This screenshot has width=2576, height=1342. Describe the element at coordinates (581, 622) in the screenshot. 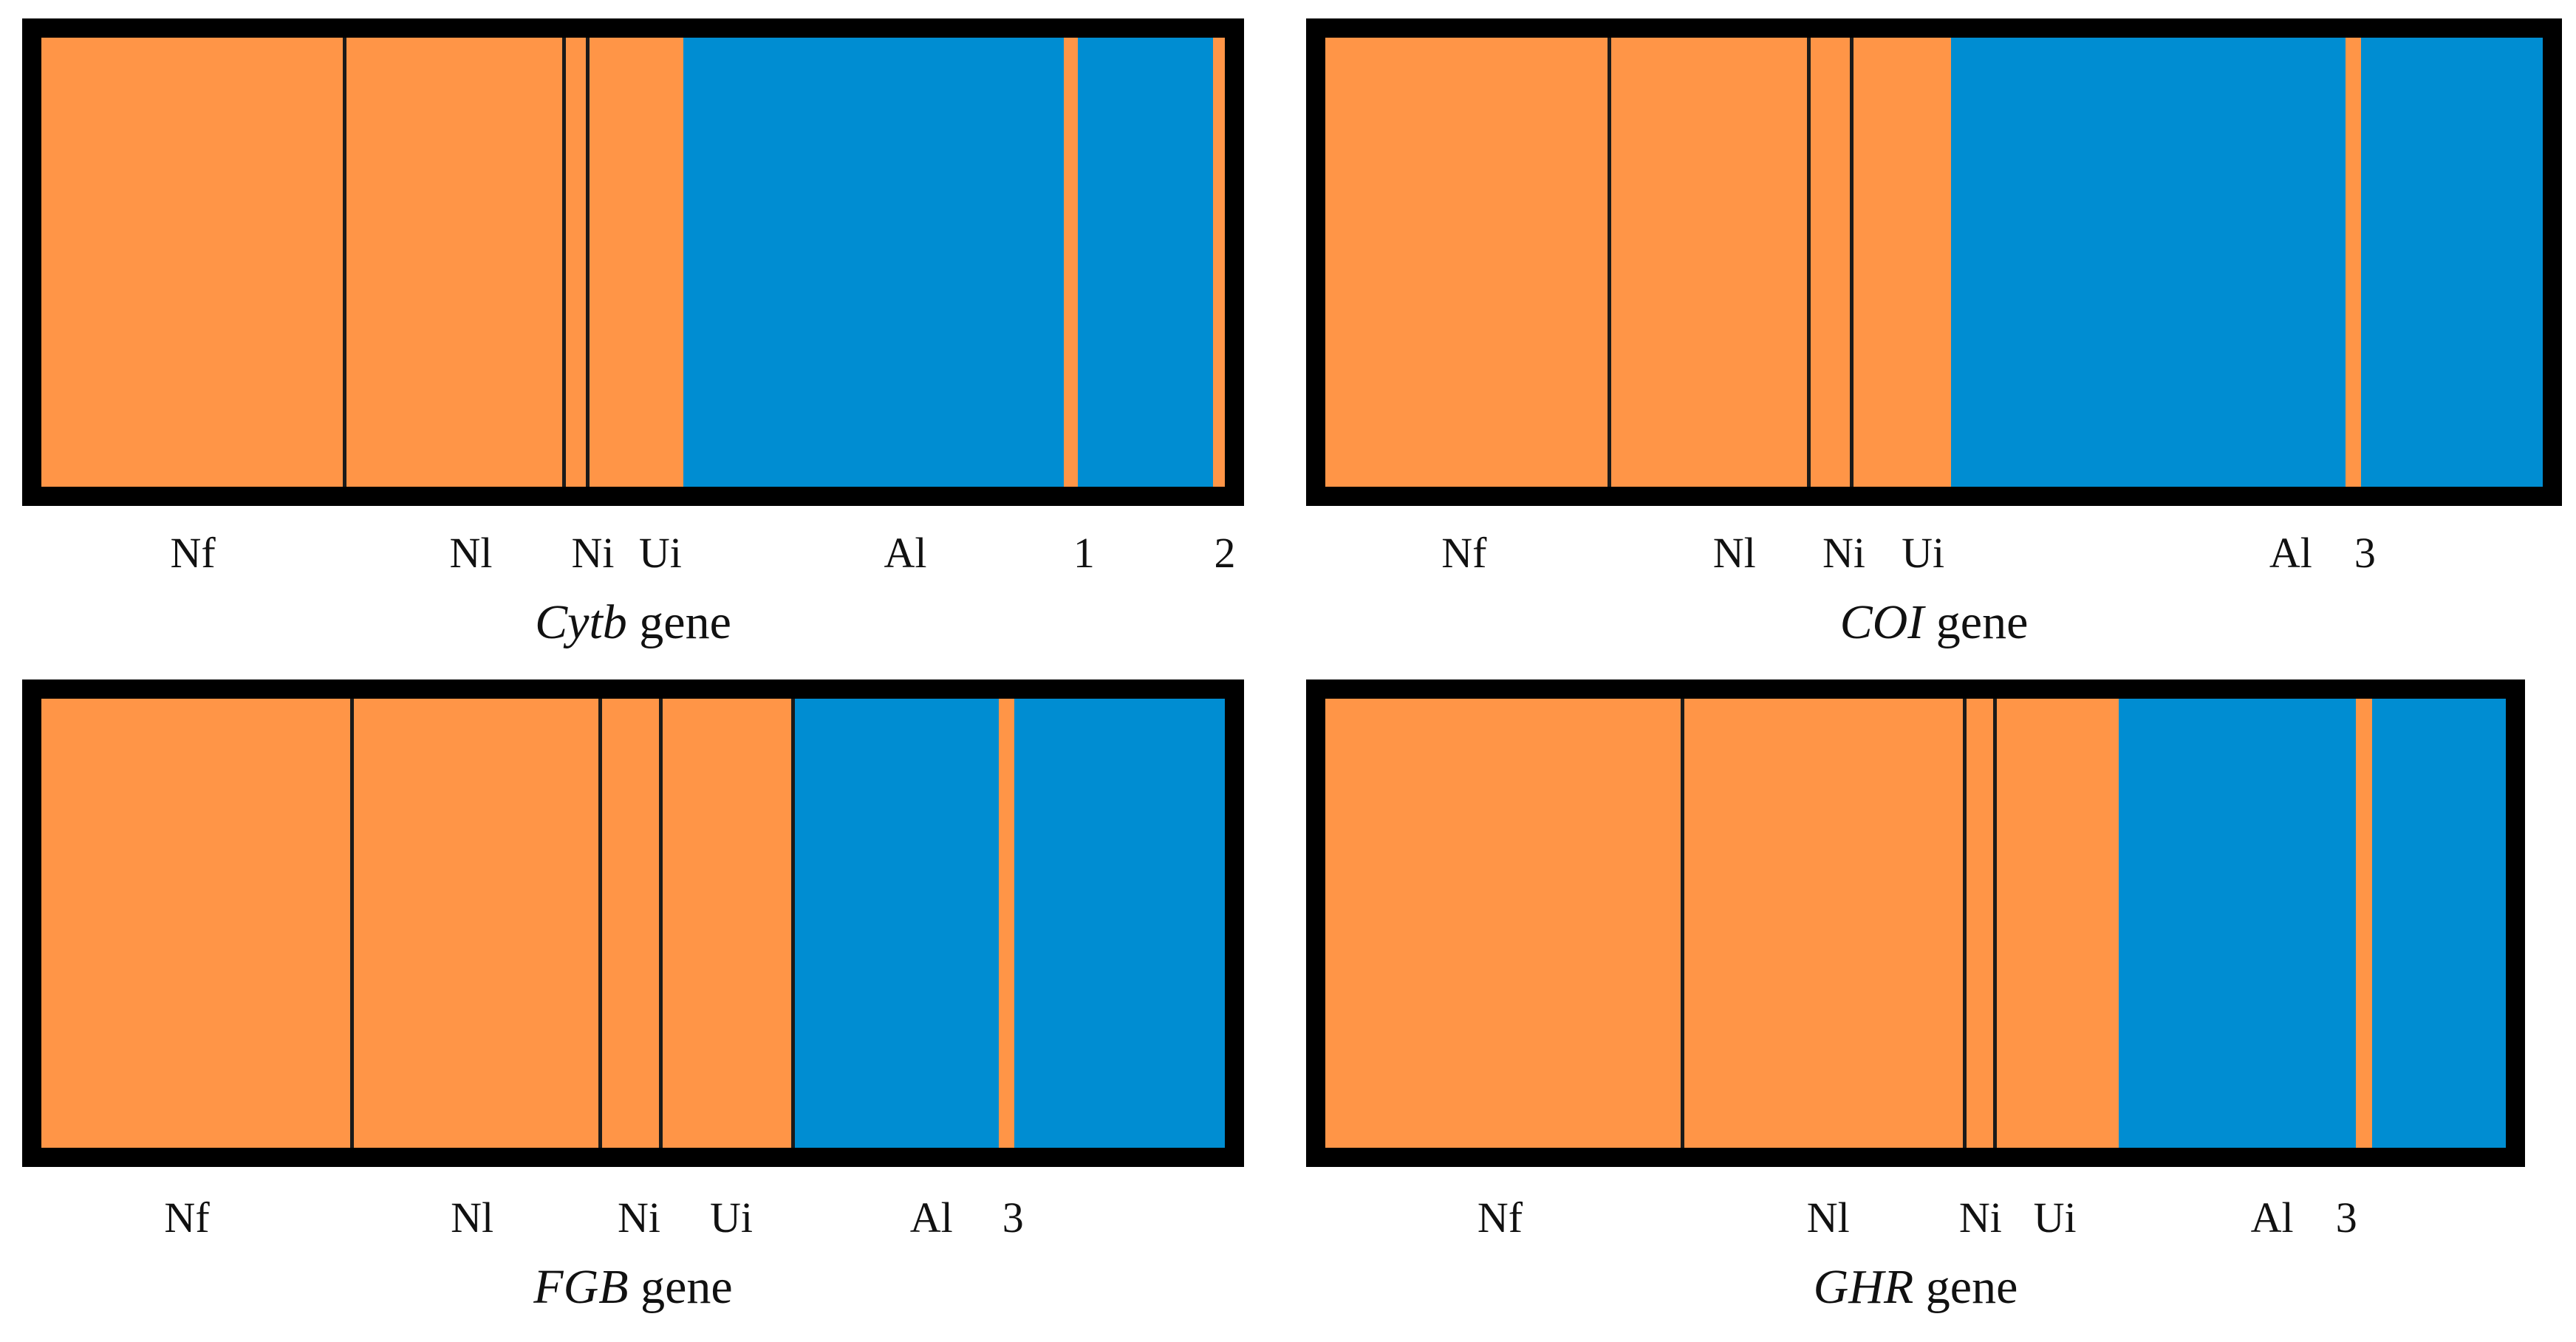

I see `gene-name: Cytb` at that location.